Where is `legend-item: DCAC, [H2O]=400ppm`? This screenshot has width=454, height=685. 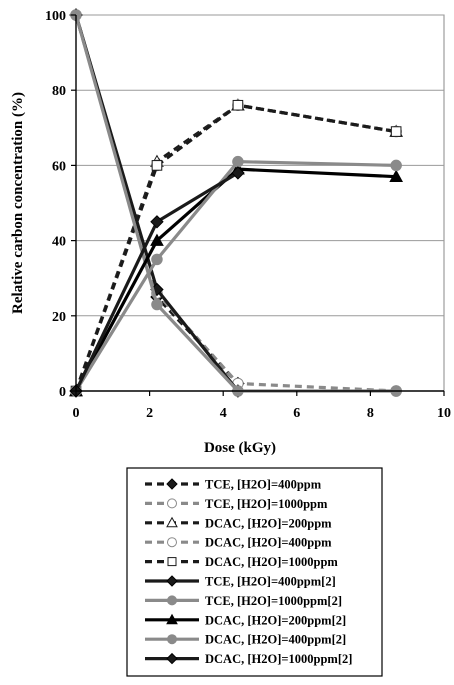 legend-item: DCAC, [H2O]=400ppm is located at coordinates (238, 543).